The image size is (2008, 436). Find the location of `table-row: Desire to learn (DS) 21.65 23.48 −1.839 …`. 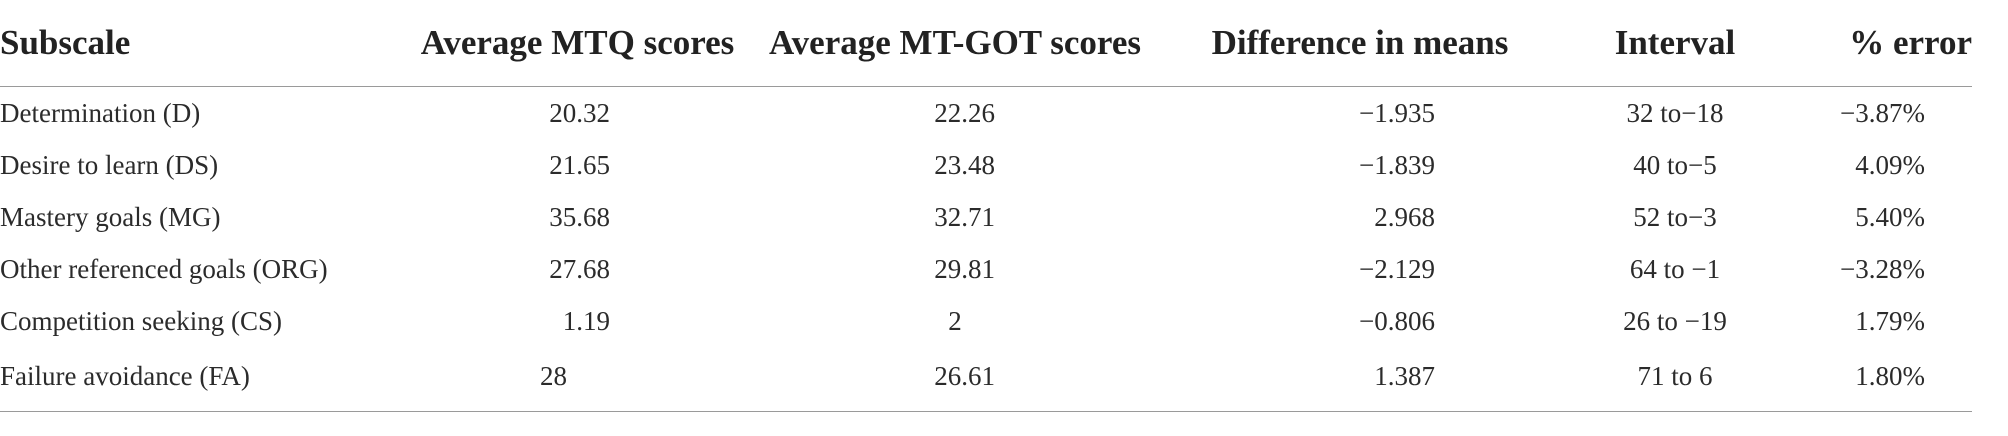

table-row: Desire to learn (DS) 21.65 23.48 −1.839 … is located at coordinates (986, 165).